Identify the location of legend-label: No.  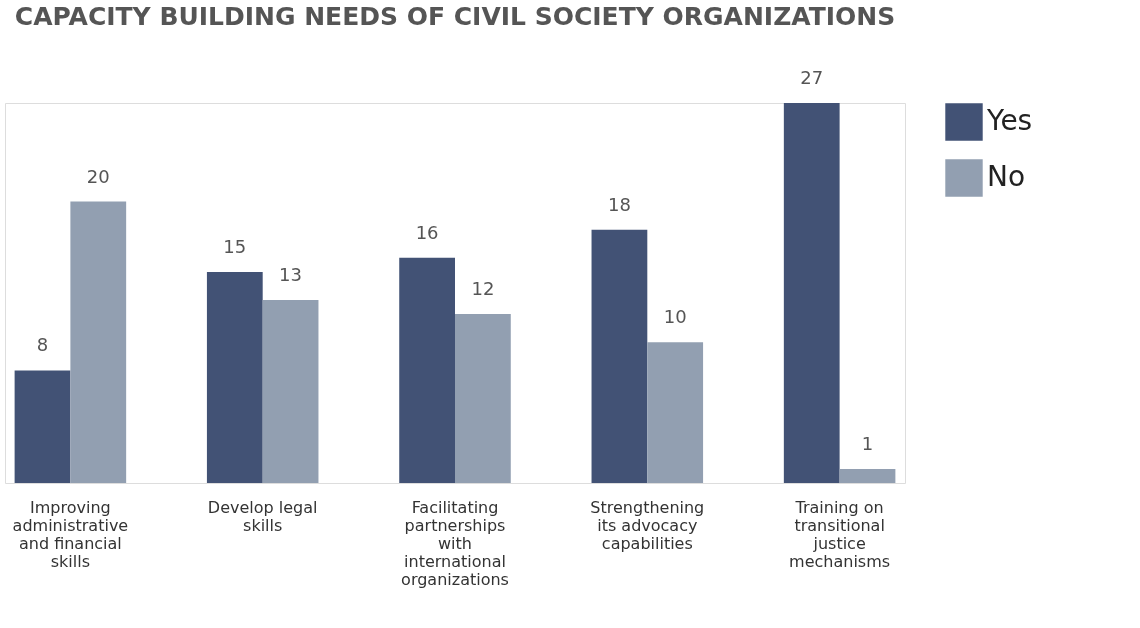
(1006, 176).